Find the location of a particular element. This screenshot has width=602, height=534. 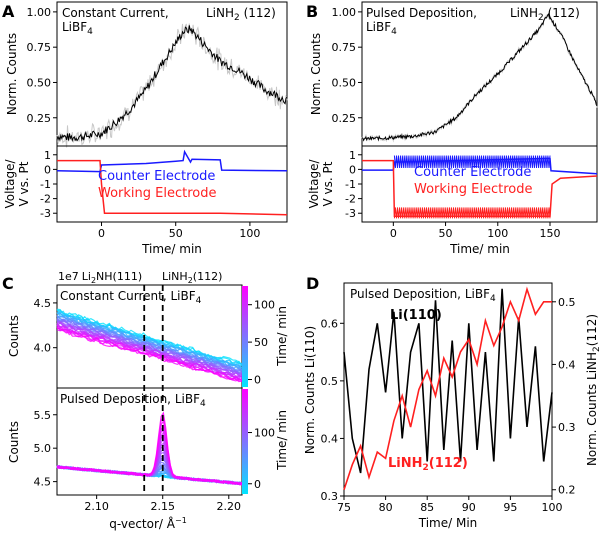

panel-a-top-frame is located at coordinates (172, 74).